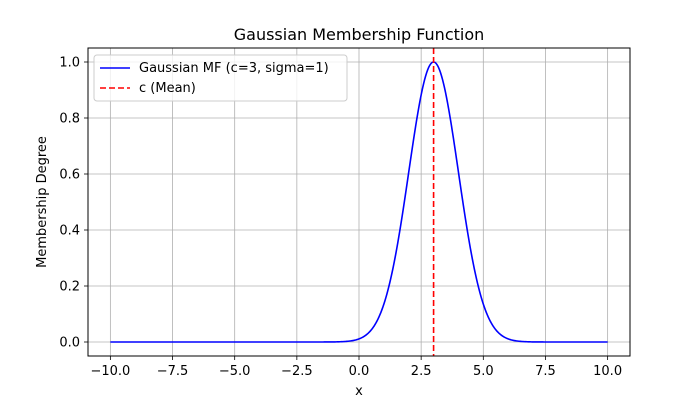  I want to click on legend: Gaussian MF (c=3, sigma=1) c (Mean), so click(220, 78).